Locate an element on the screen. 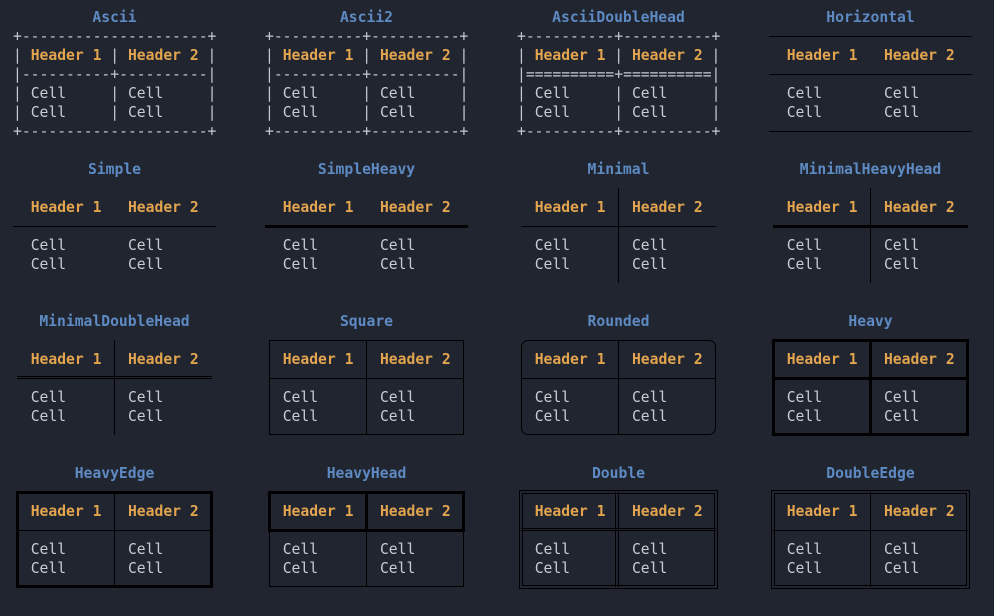 Image resolution: width=994 pixels, height=616 pixels. table-title: HeavyEdge is located at coordinates (114, 473).